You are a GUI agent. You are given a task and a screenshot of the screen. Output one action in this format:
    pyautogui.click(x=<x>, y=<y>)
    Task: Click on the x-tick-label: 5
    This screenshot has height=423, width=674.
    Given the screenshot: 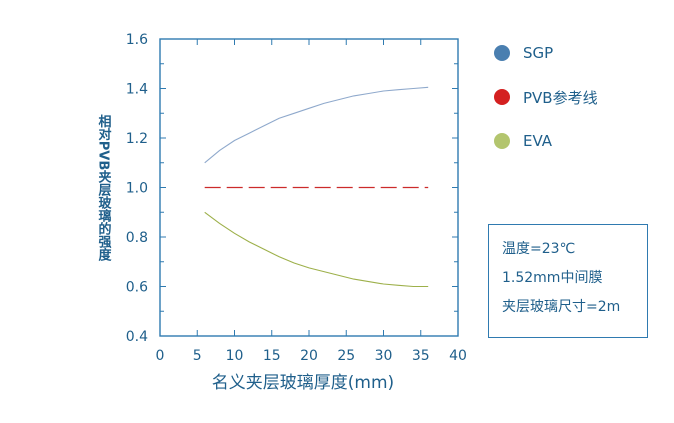 What is the action you would take?
    pyautogui.click(x=197, y=356)
    